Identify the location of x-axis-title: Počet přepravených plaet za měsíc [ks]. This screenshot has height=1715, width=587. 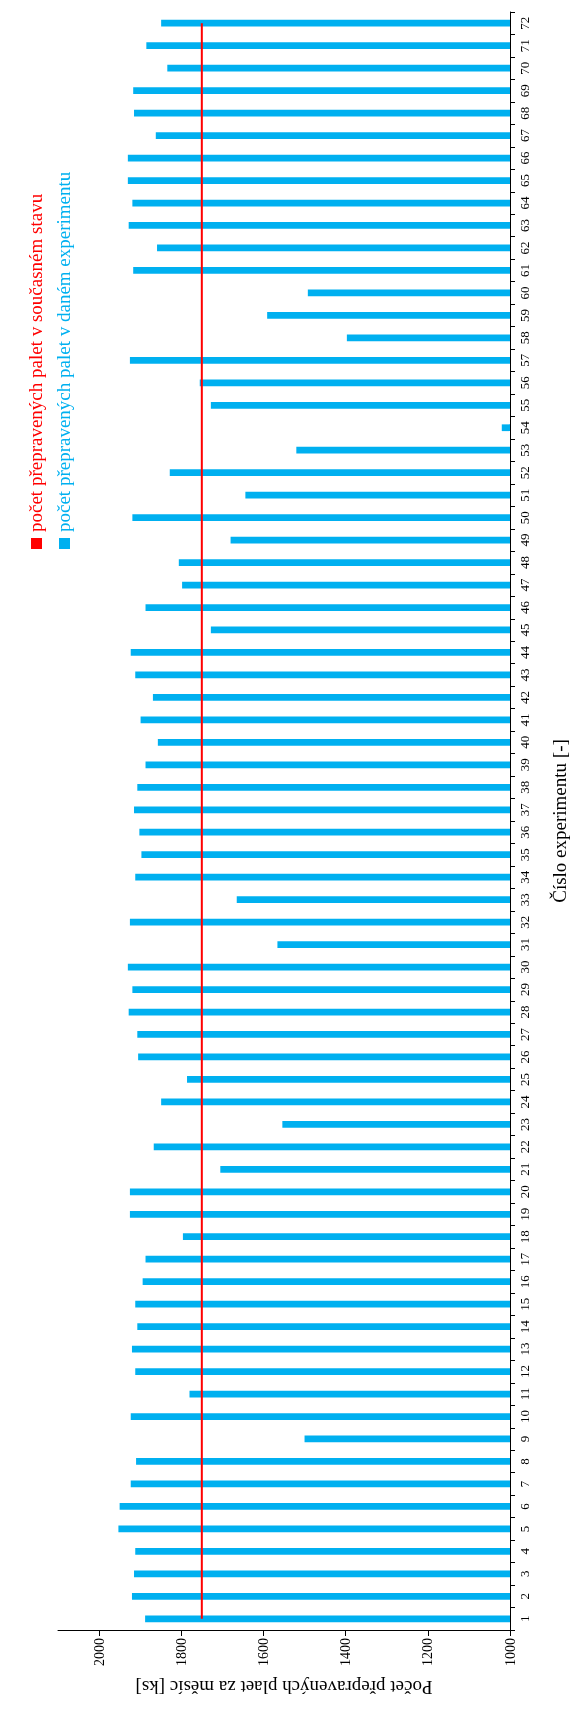
(284, 1687).